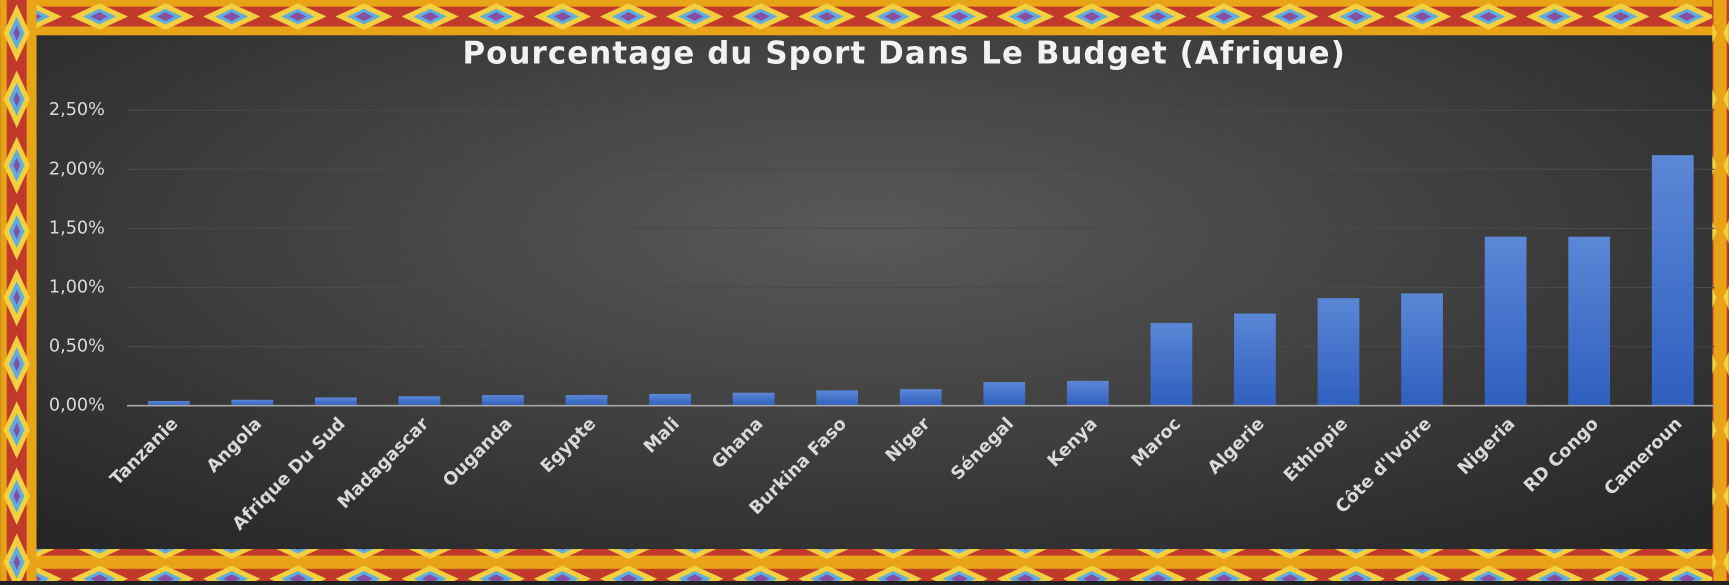 The image size is (1729, 585). I want to click on border-right, so click(1720, 290).